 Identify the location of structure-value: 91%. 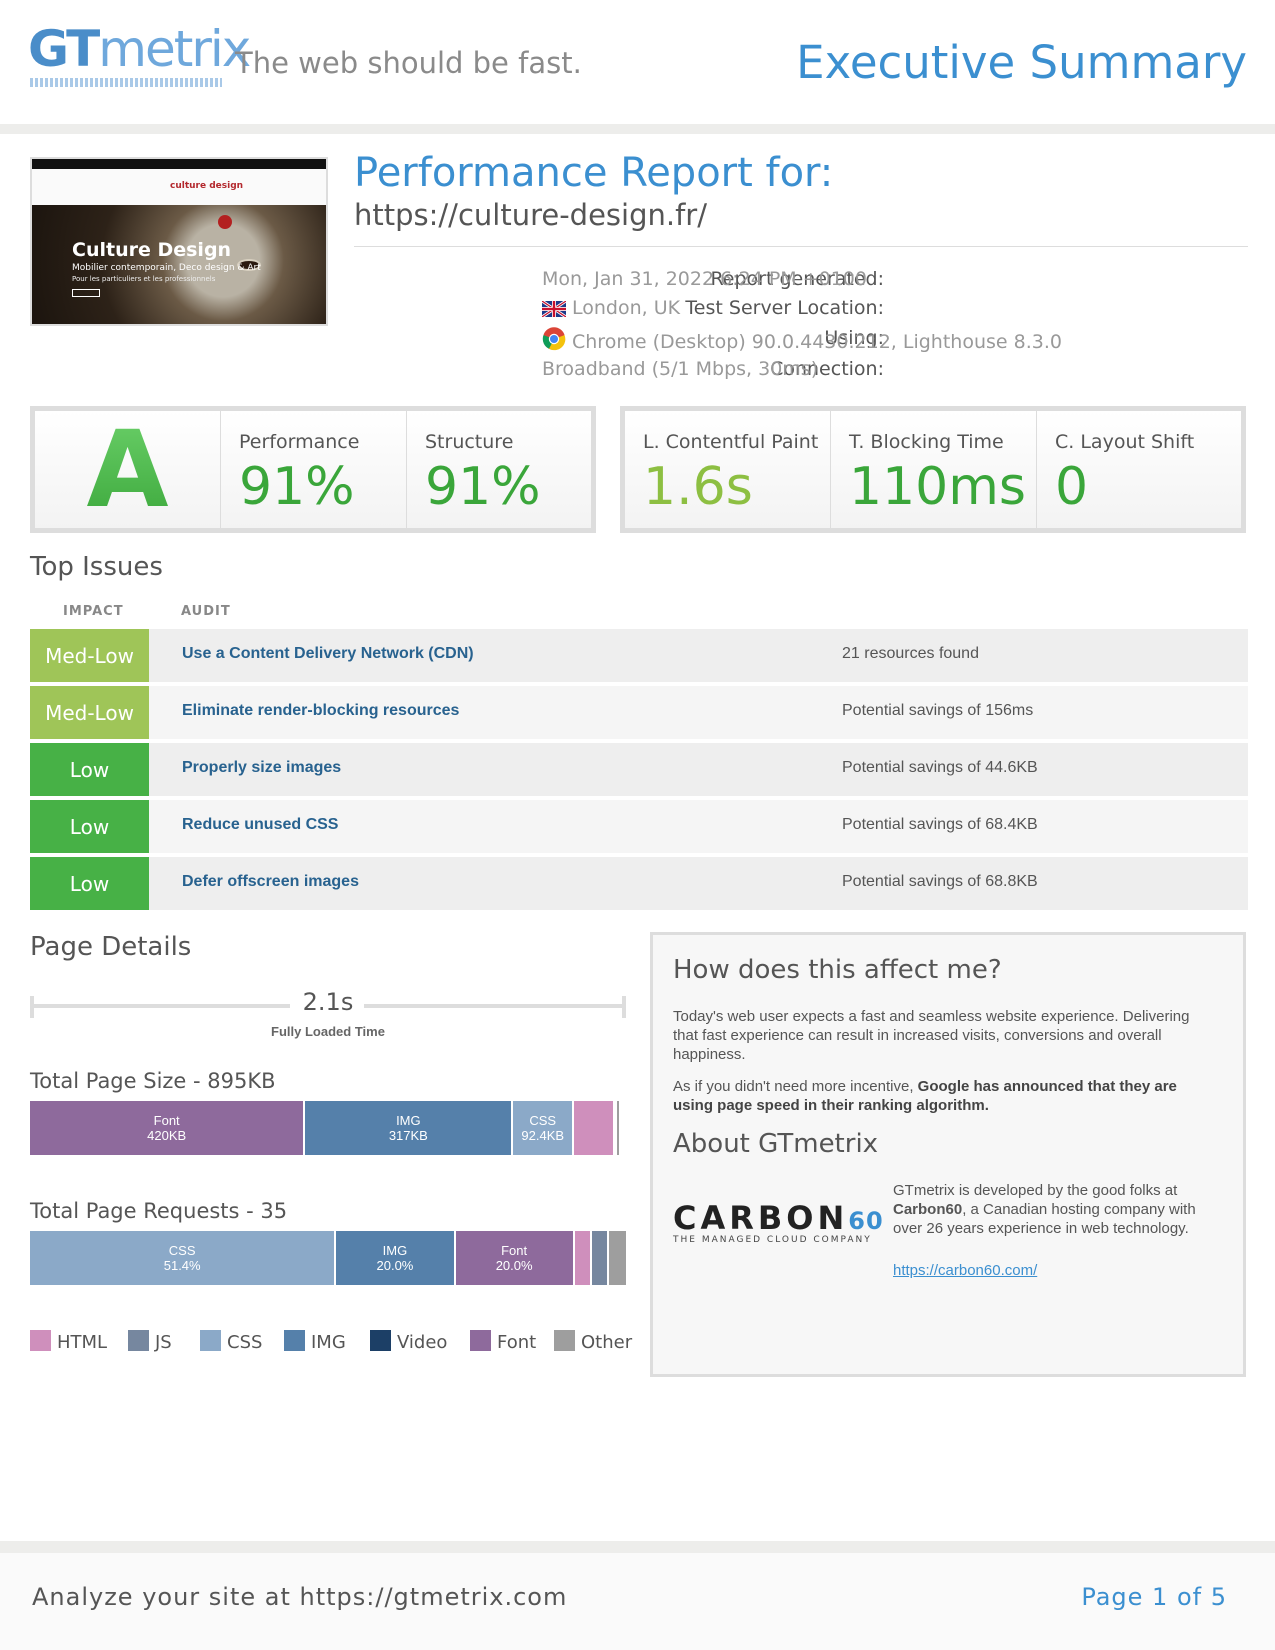
(483, 487).